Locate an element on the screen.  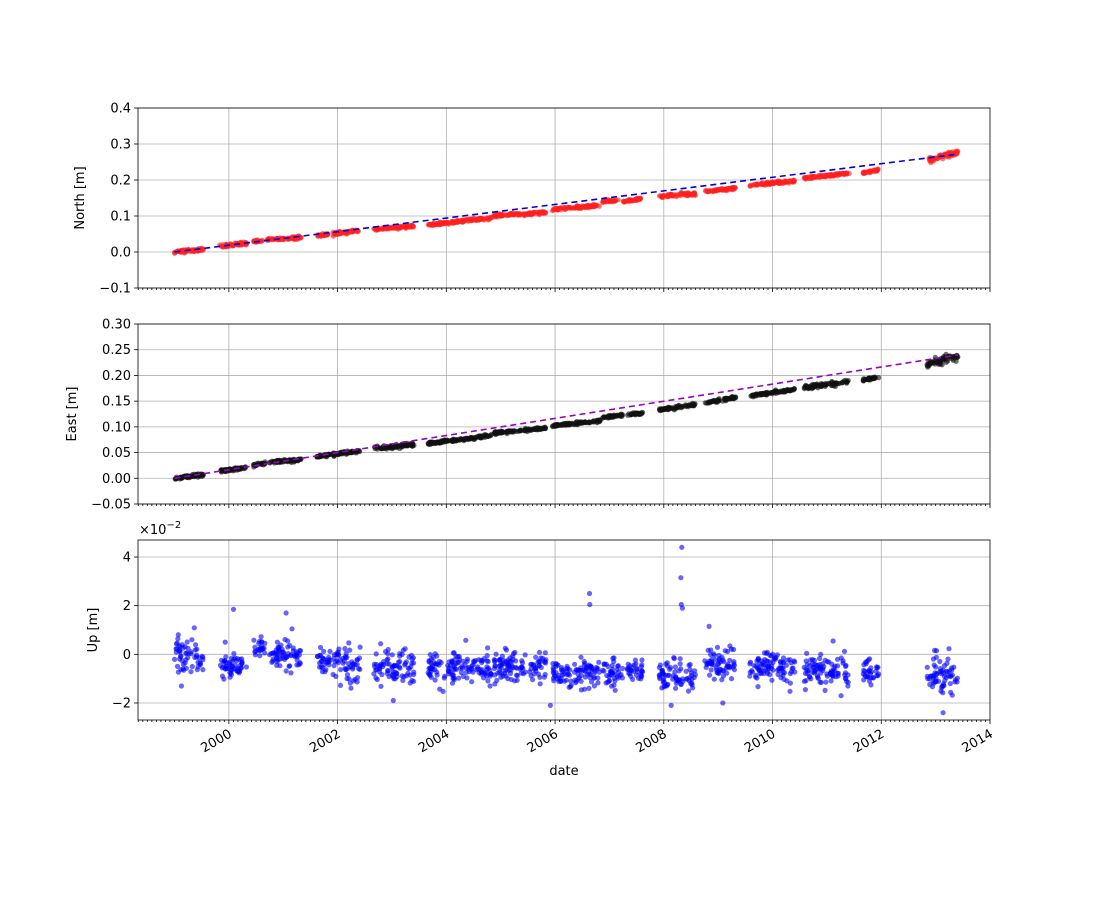
east-y-tick-label: 0.10 is located at coordinates (116, 427).